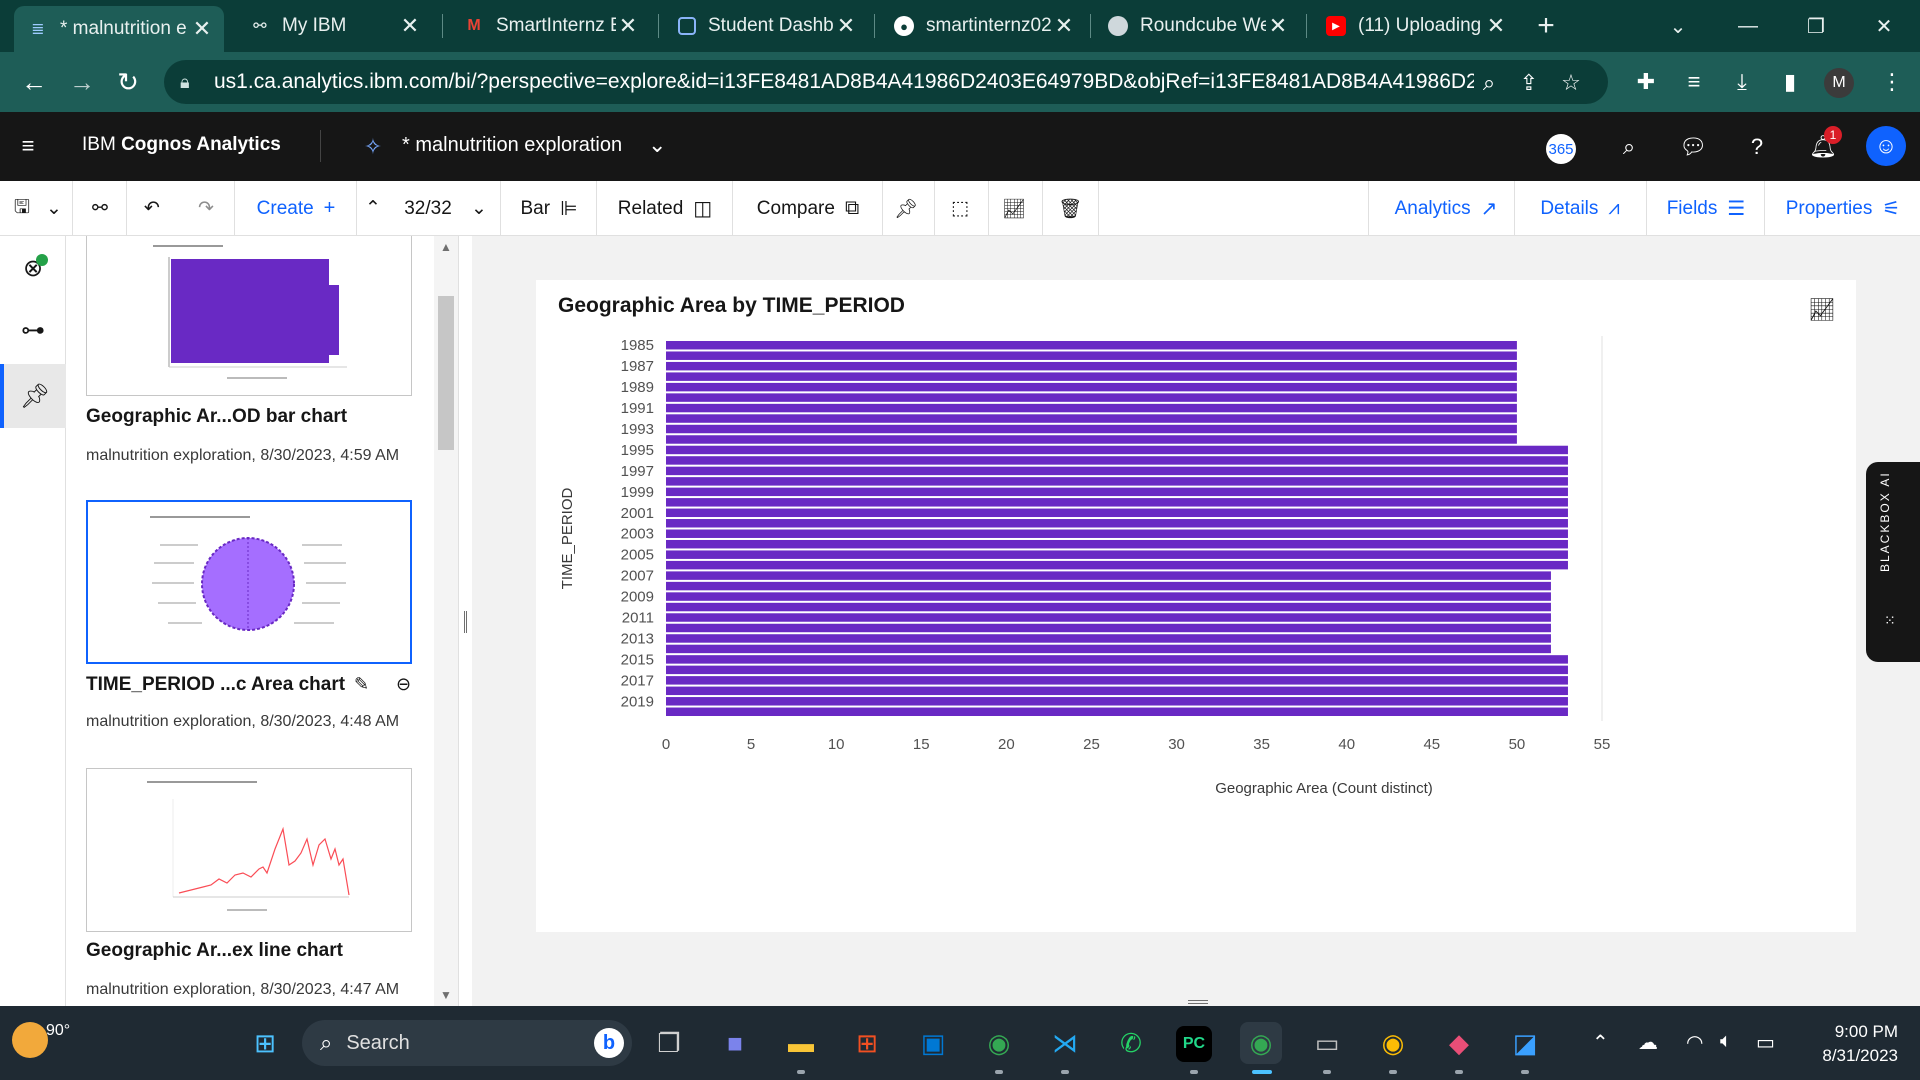 Image resolution: width=1920 pixels, height=1080 pixels. Describe the element at coordinates (1646, 81) in the screenshot. I see `extensions-puzzle-icon: ✚` at that location.